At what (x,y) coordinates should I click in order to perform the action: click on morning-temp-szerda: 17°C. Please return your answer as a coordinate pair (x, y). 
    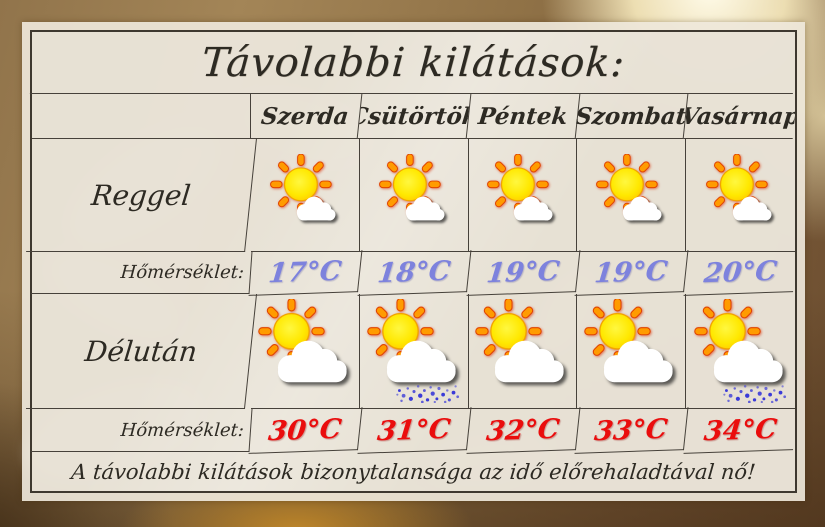
    Looking at the image, I should click on (305, 273).